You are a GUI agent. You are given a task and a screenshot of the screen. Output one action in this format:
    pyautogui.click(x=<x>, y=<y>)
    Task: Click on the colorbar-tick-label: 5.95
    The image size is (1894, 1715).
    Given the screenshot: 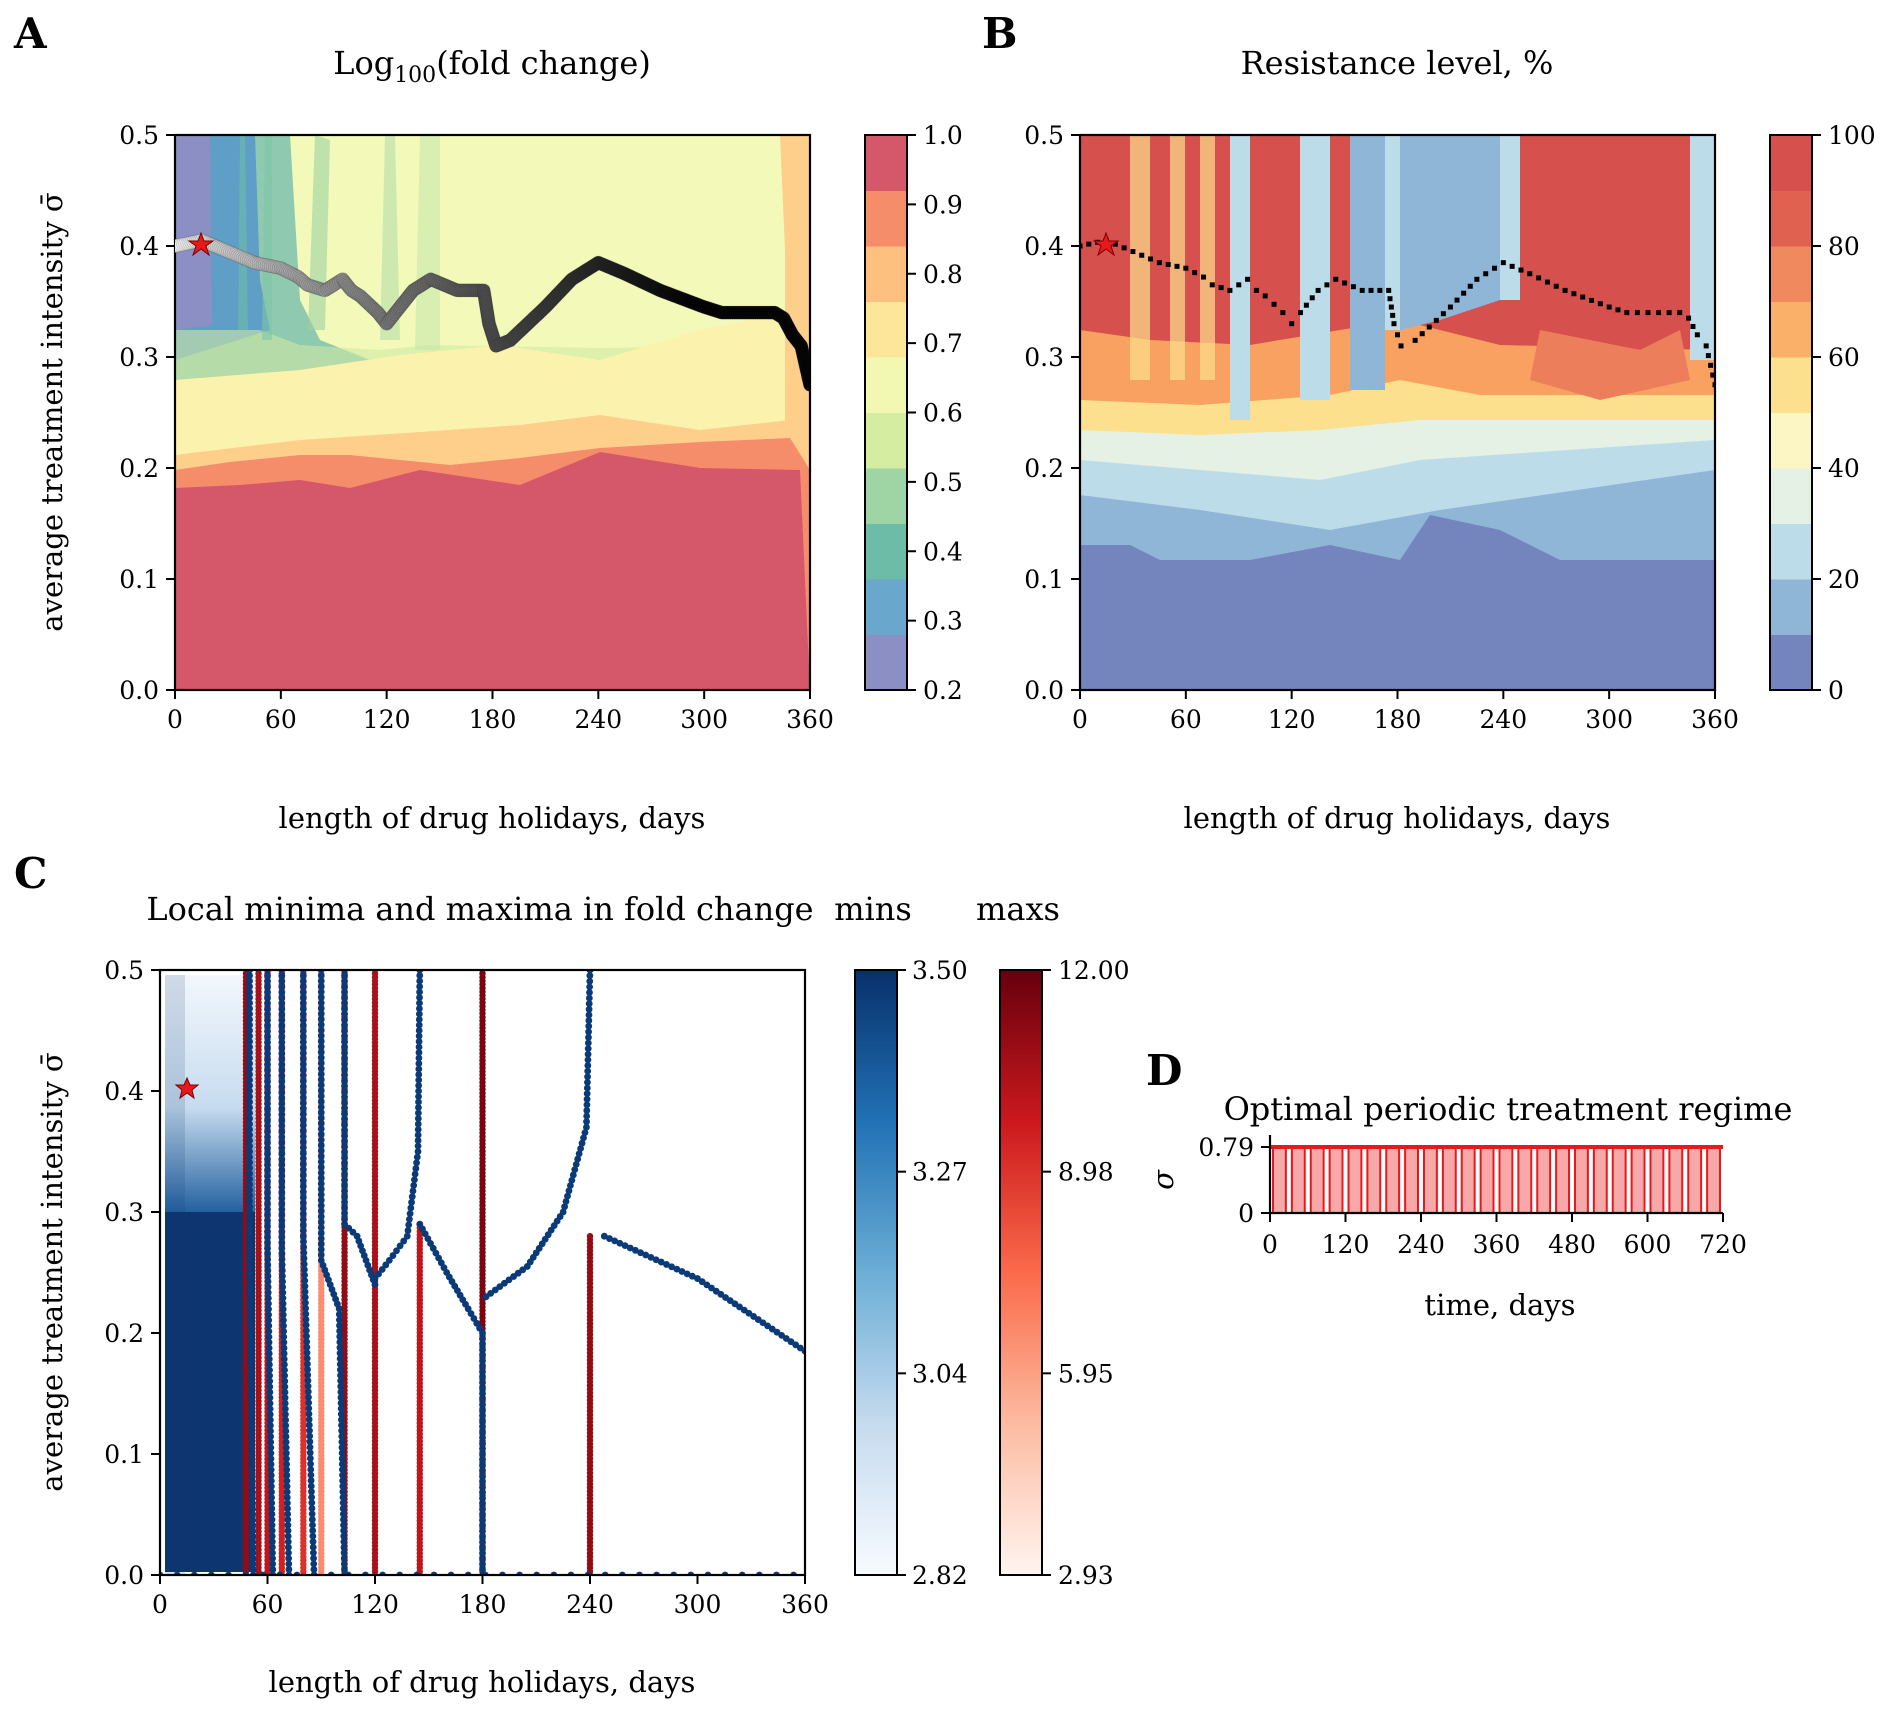 What is the action you would take?
    pyautogui.click(x=1086, y=1373)
    